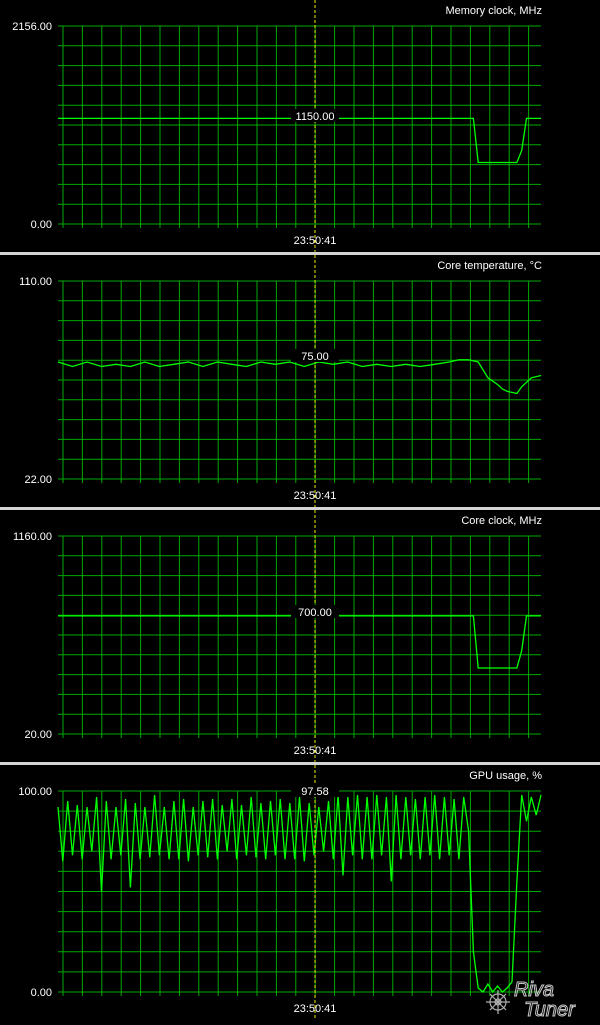 The height and width of the screenshot is (1025, 600). What do you see at coordinates (505, 776) in the screenshot?
I see `chart-title: GPU usage, %` at bounding box center [505, 776].